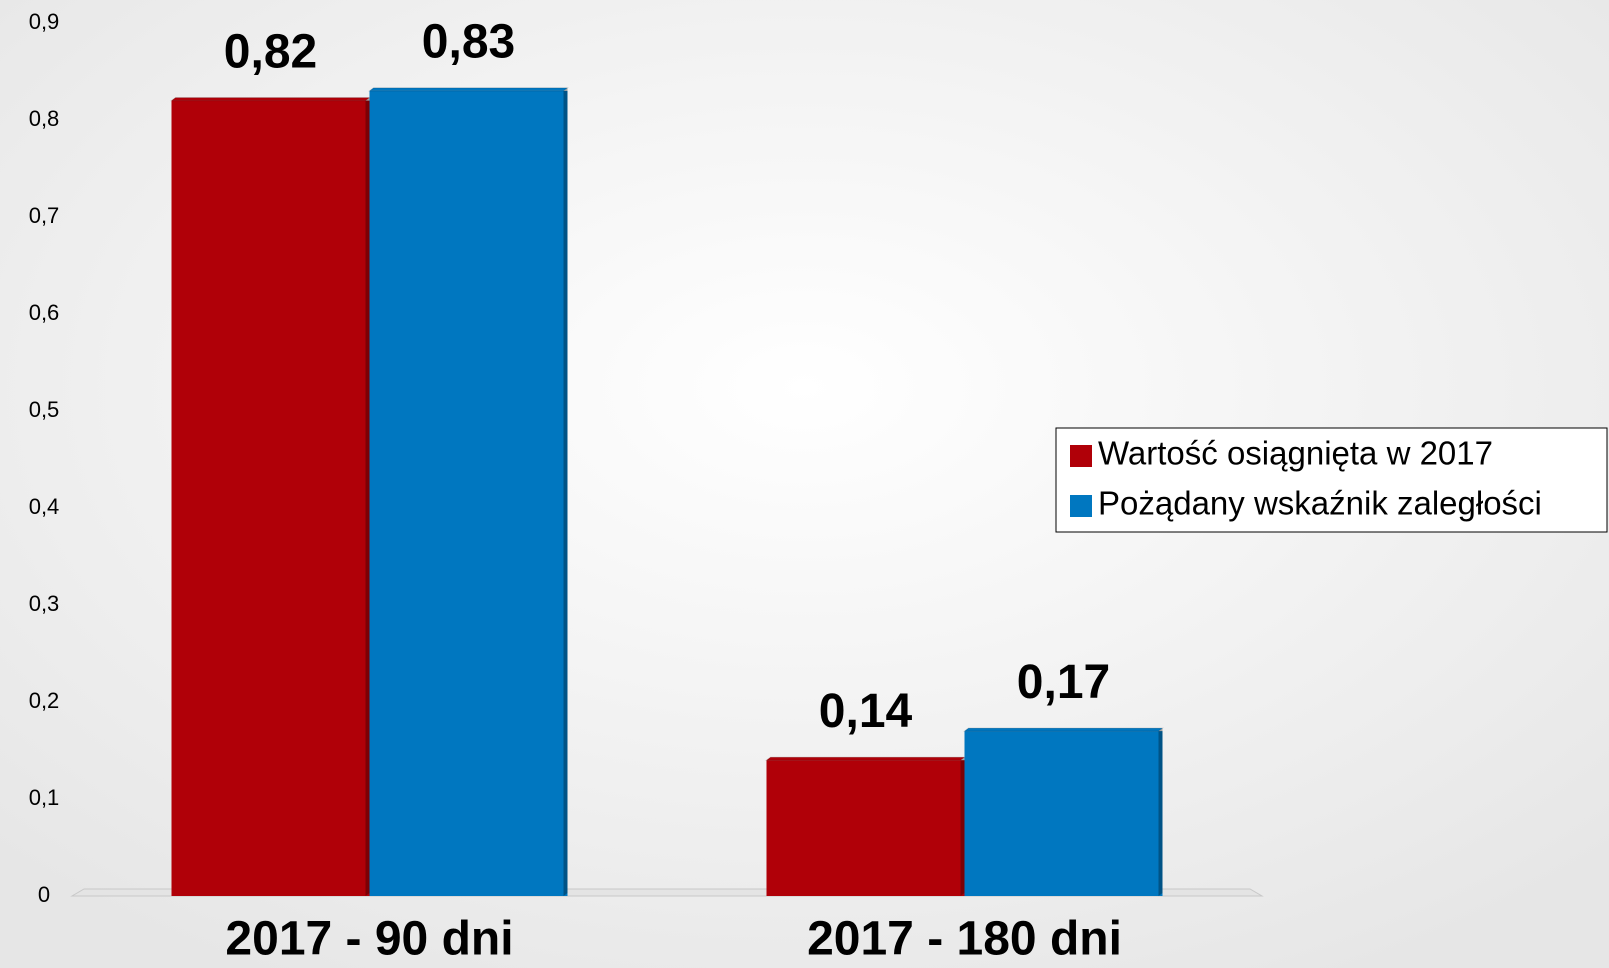 Image resolution: width=1609 pixels, height=968 pixels. Describe the element at coordinates (369, 939) in the screenshot. I see `x-tick-label: 2017 - 90 dni` at that location.